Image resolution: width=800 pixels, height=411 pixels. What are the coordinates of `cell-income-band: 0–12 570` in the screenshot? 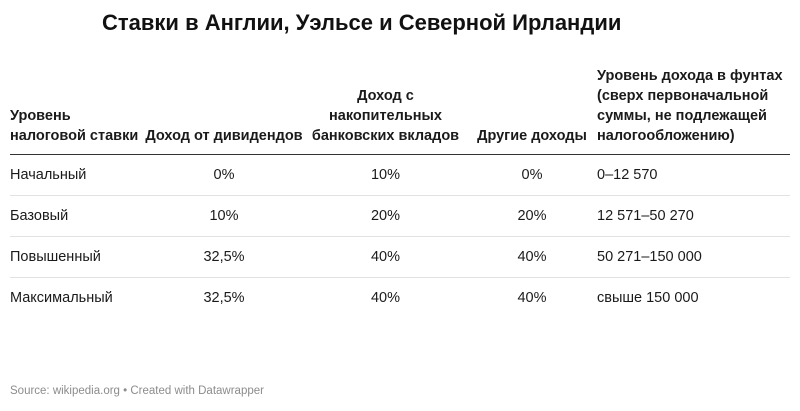 It's located at (693, 175).